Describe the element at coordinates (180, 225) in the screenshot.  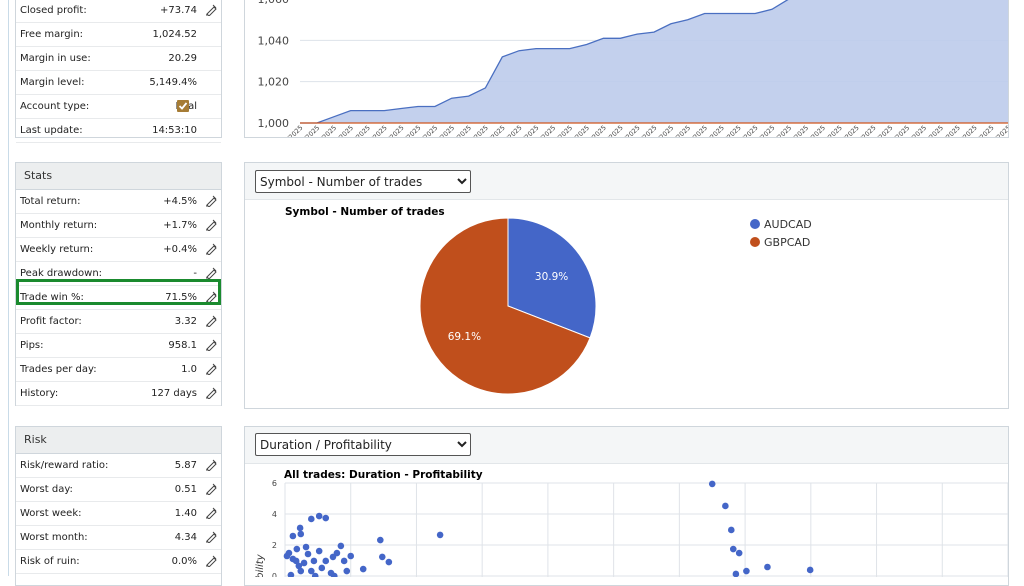
I see `stat-value: +1.7%` at that location.